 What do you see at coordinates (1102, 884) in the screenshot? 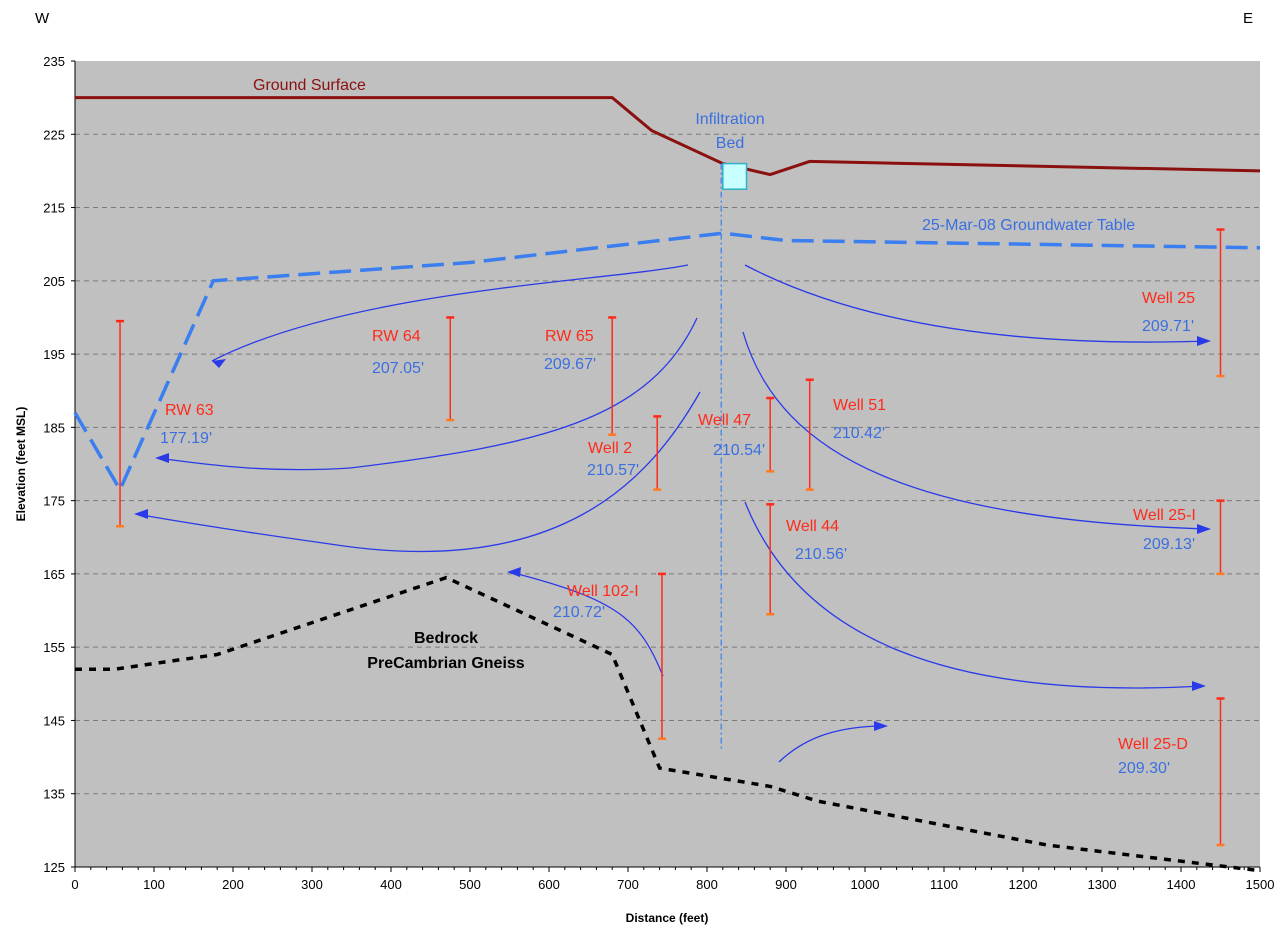
I see `x-tick-label: 1300` at bounding box center [1102, 884].